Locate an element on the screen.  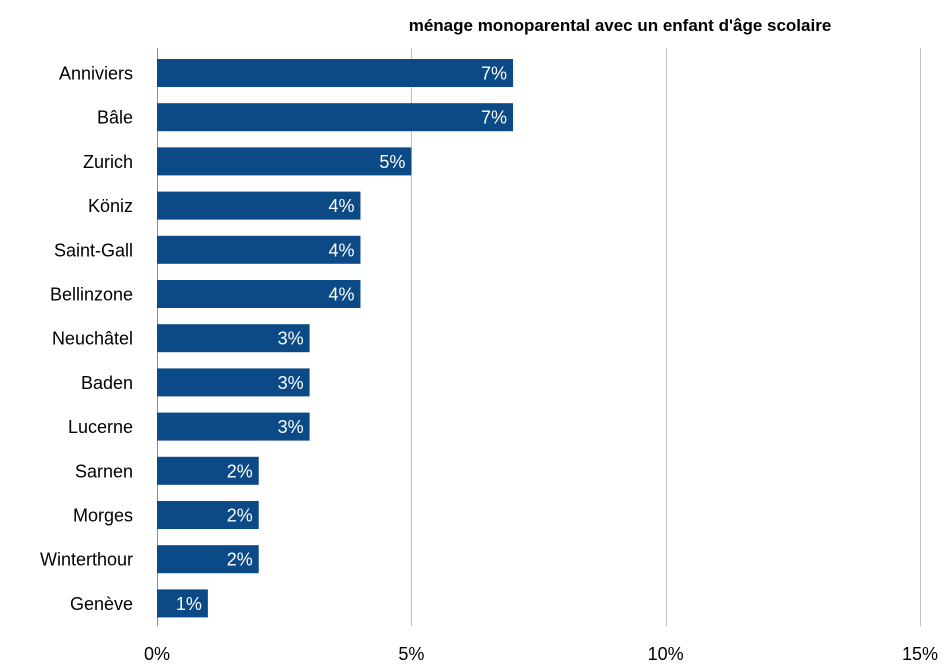
category-label: Bâle is located at coordinates (115, 118).